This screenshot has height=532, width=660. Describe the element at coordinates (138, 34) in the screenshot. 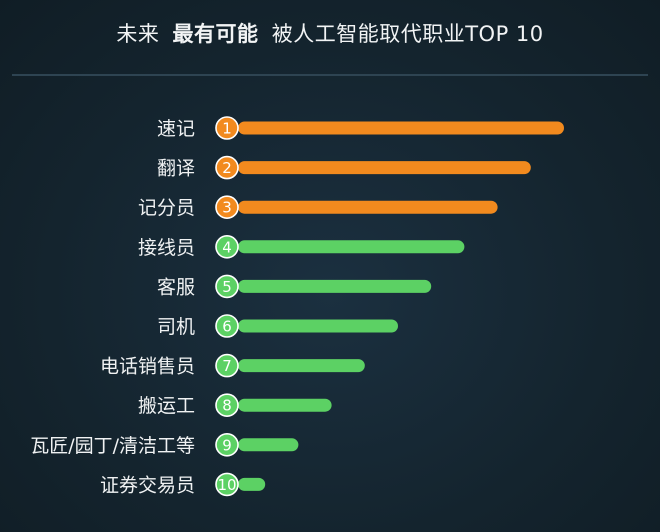

I see `title-part-1: 未来` at that location.